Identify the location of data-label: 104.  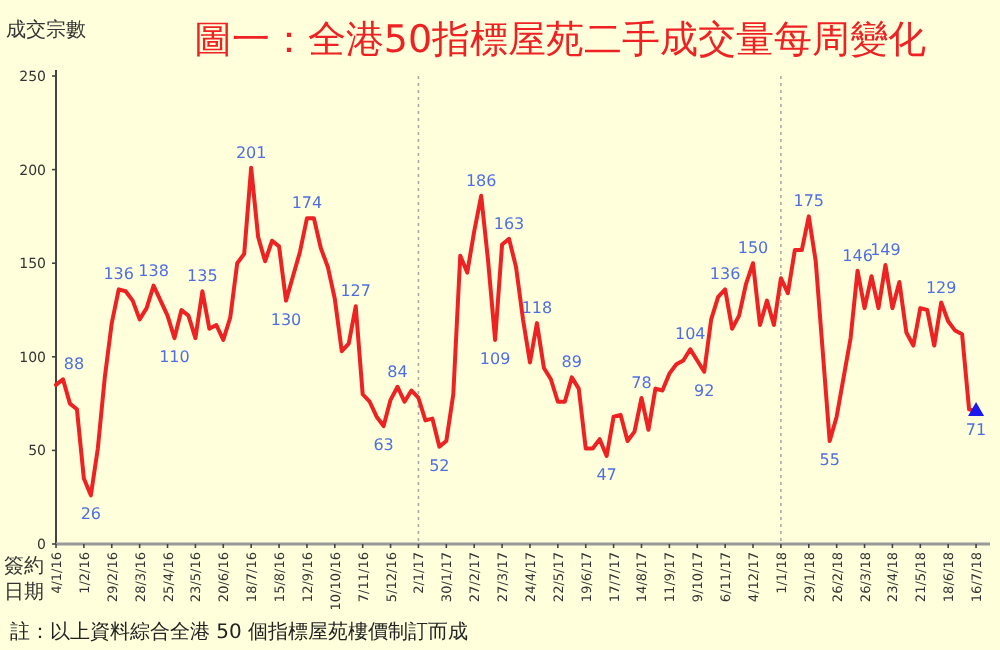
(690, 334).